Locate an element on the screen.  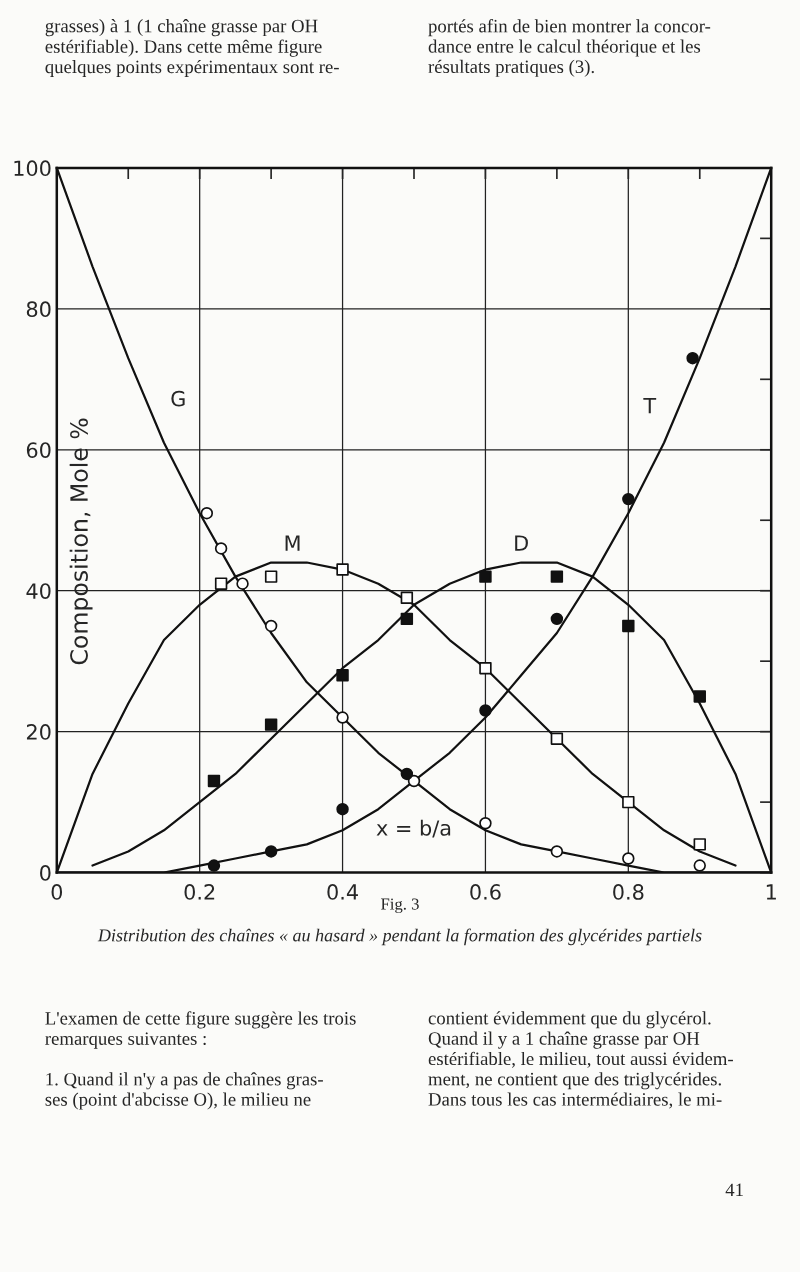
x-tick-label: 0 is located at coordinates (57, 892).